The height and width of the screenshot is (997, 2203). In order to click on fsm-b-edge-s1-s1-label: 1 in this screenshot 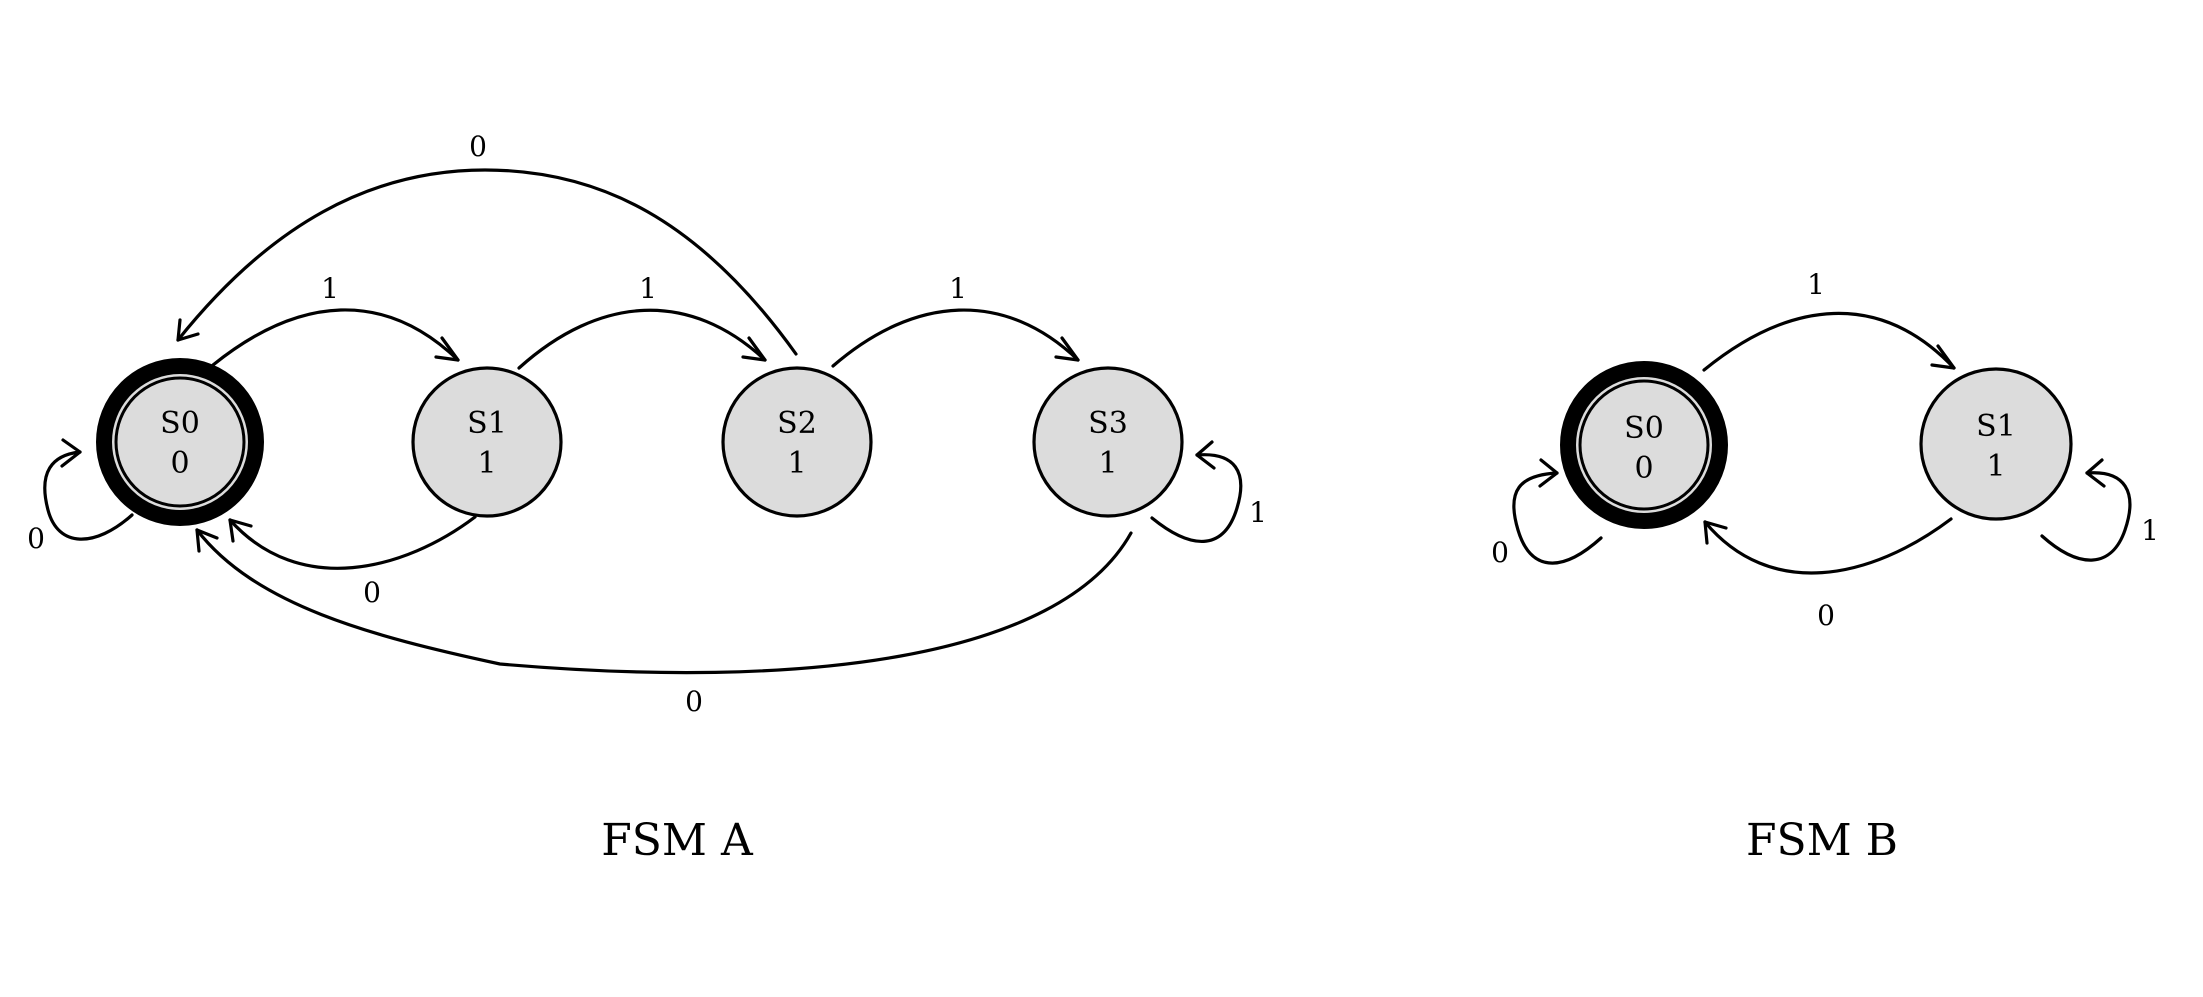, I will do `click(2150, 530)`.